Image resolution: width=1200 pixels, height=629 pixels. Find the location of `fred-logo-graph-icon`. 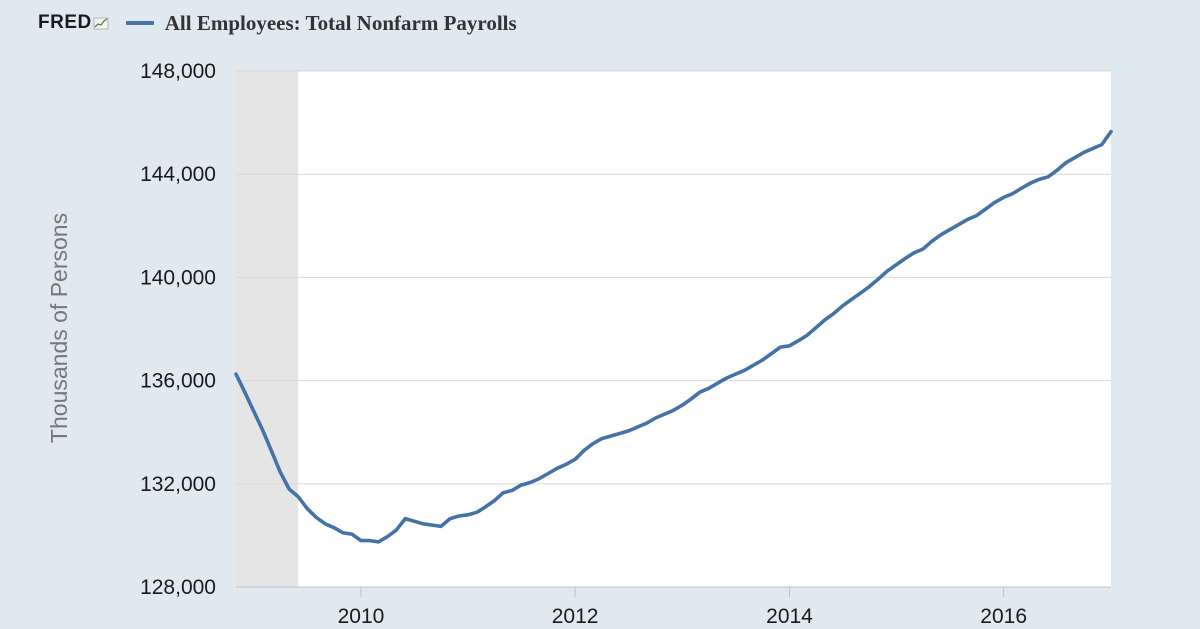

fred-logo-graph-icon is located at coordinates (101, 23).